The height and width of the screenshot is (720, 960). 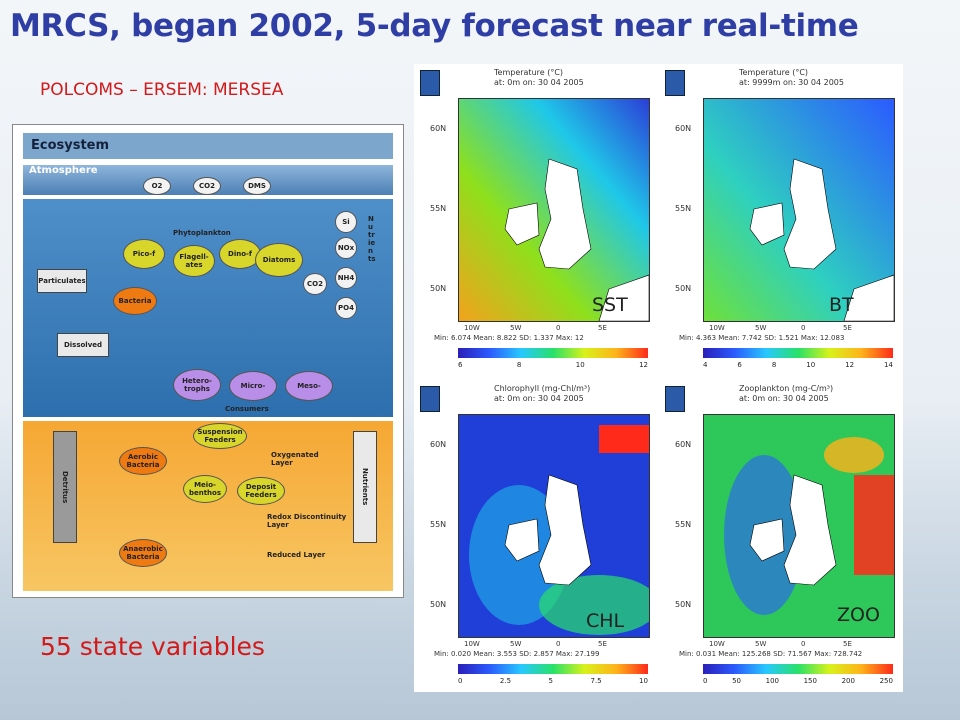 I want to click on node-bacteria: Bacteria, so click(x=135, y=301).